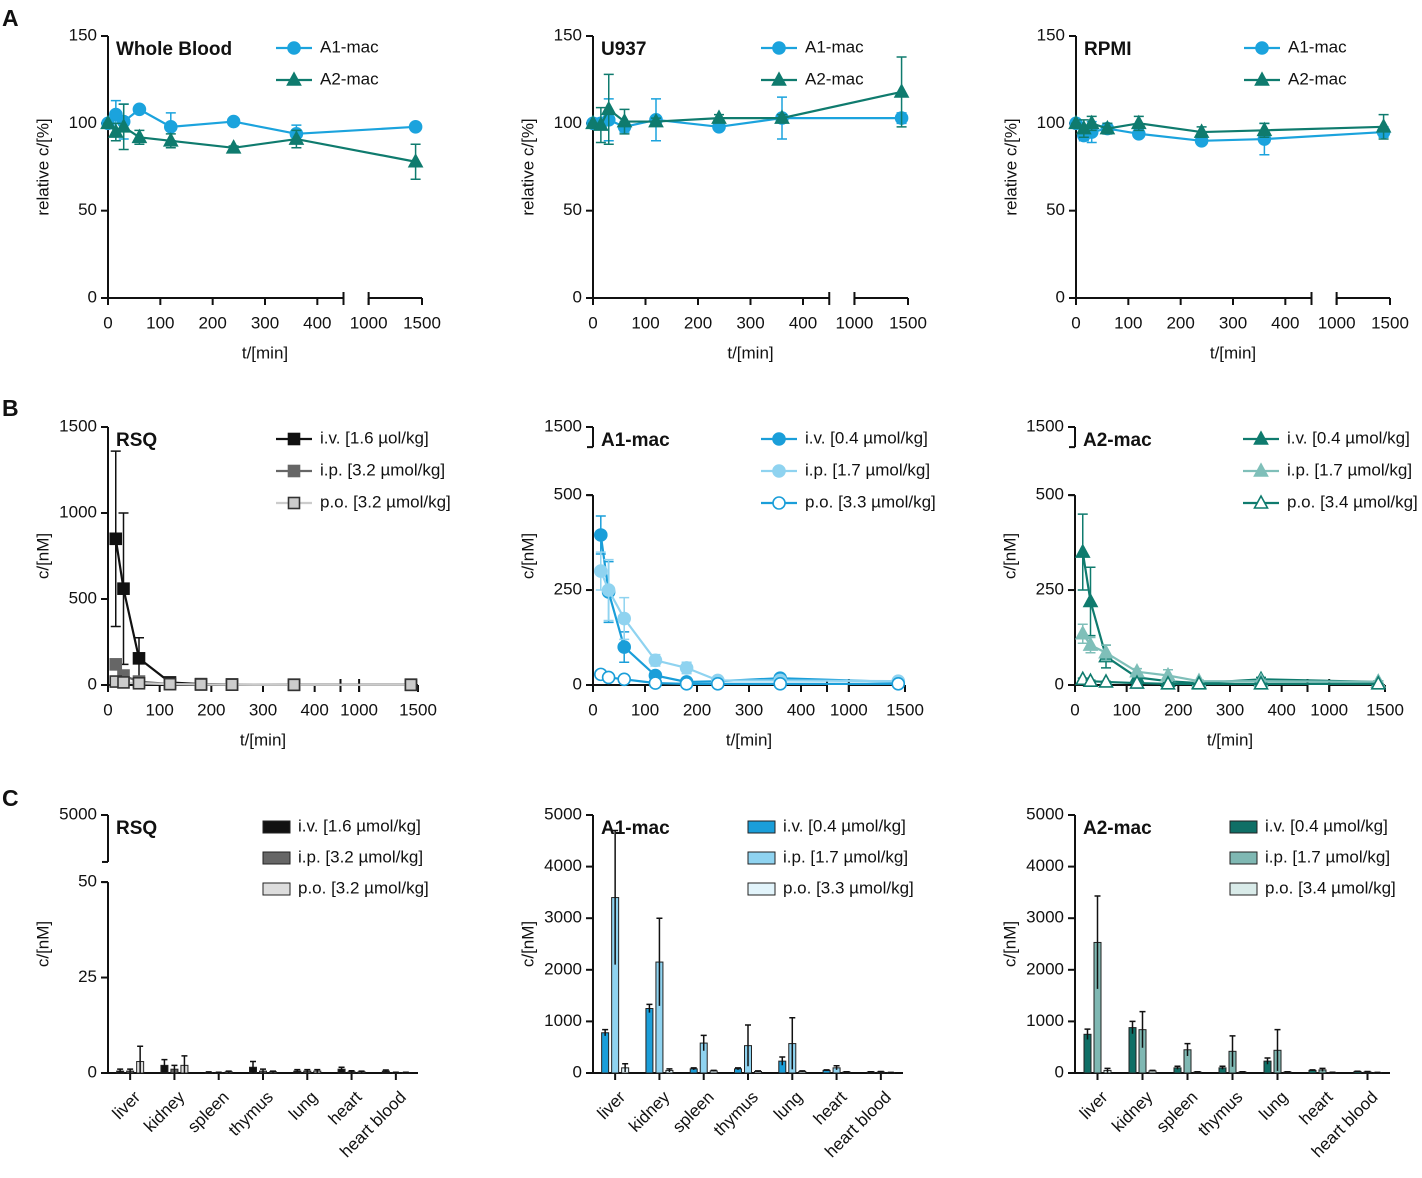 The image size is (1422, 1178). Describe the element at coordinates (374, 437) in the screenshot. I see `legend-label: i.v. [1.6 µol/kg]` at that location.